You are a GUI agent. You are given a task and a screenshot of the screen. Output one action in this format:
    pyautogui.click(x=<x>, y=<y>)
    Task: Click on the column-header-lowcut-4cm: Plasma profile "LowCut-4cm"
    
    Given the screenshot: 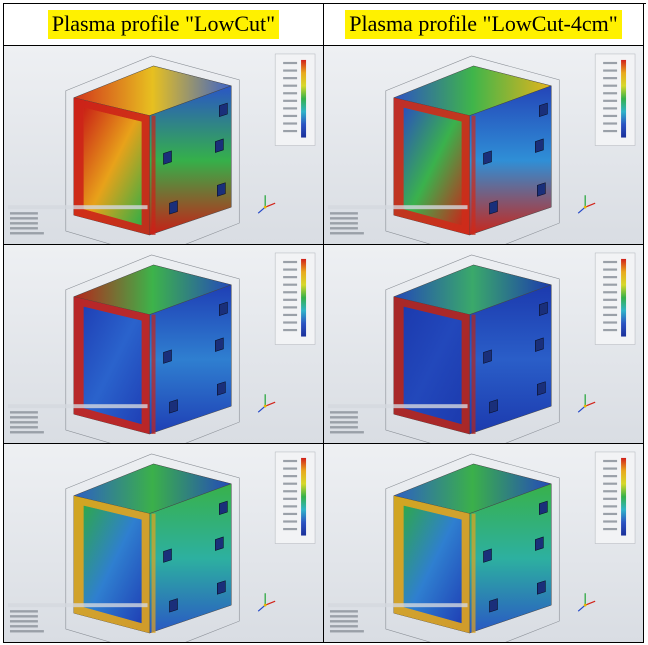 What is the action you would take?
    pyautogui.click(x=484, y=25)
    